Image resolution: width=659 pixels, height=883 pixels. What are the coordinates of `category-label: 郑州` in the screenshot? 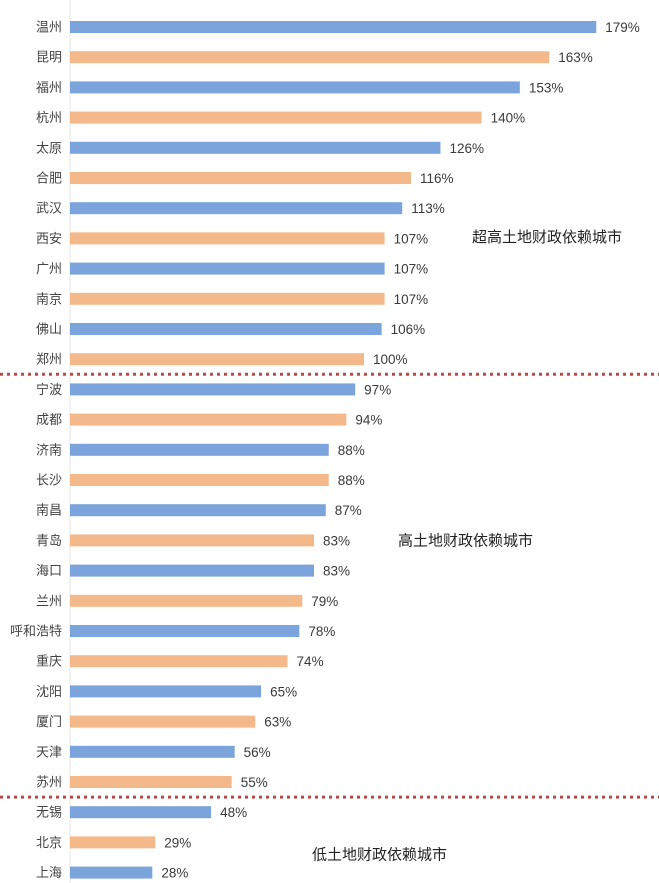 It's located at (49, 360).